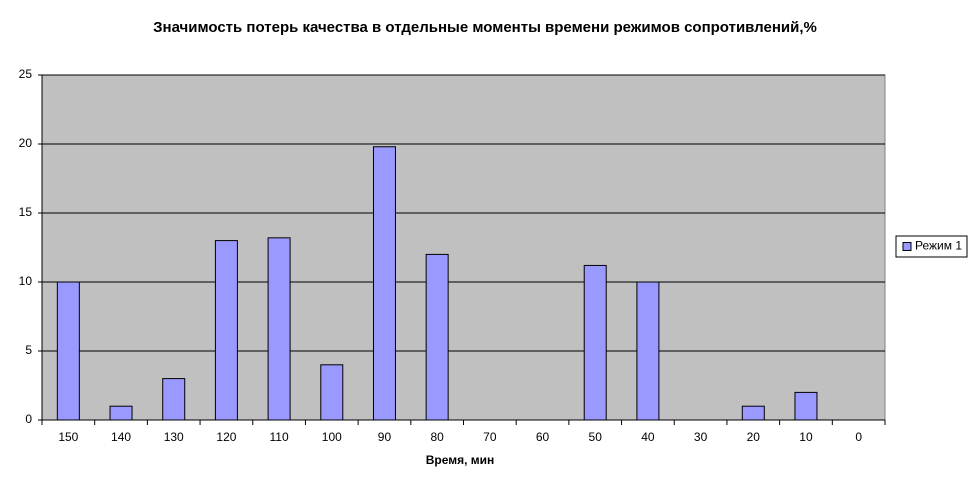 Image resolution: width=977 pixels, height=489 pixels. What do you see at coordinates (26, 74) in the screenshot?
I see `y-tick-label: 25` at bounding box center [26, 74].